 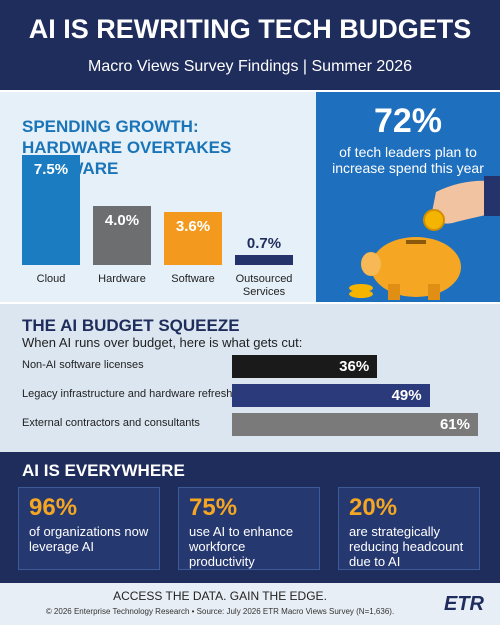 What do you see at coordinates (406, 395) in the screenshot?
I see `value-label: 49%` at bounding box center [406, 395].